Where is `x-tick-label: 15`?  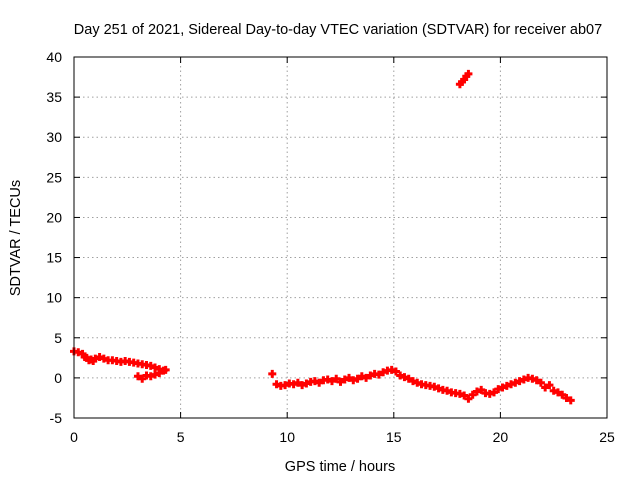
x-tick-label: 15 is located at coordinates (394, 437).